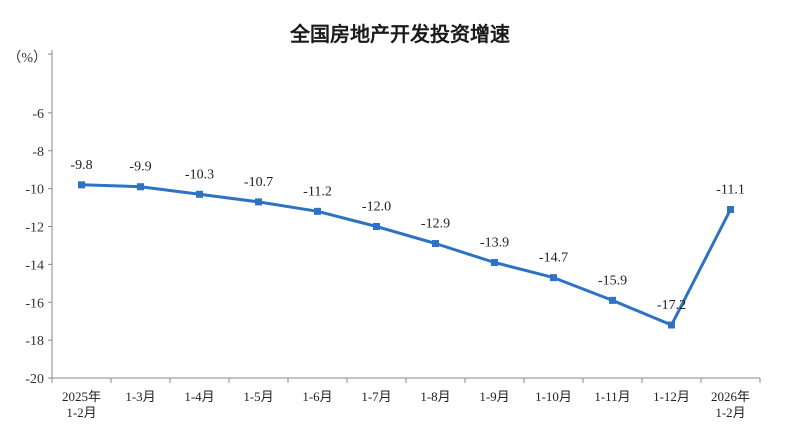 The height and width of the screenshot is (447, 800). Describe the element at coordinates (140, 396) in the screenshot. I see `x-tick-label: 1-3月` at that location.